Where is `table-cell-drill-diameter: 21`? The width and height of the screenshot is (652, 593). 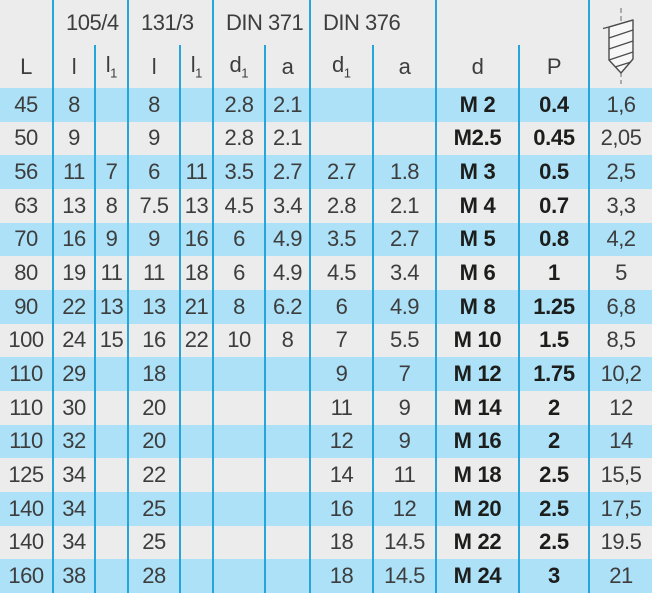
table-cell-drill-diameter: 21 is located at coordinates (620, 576).